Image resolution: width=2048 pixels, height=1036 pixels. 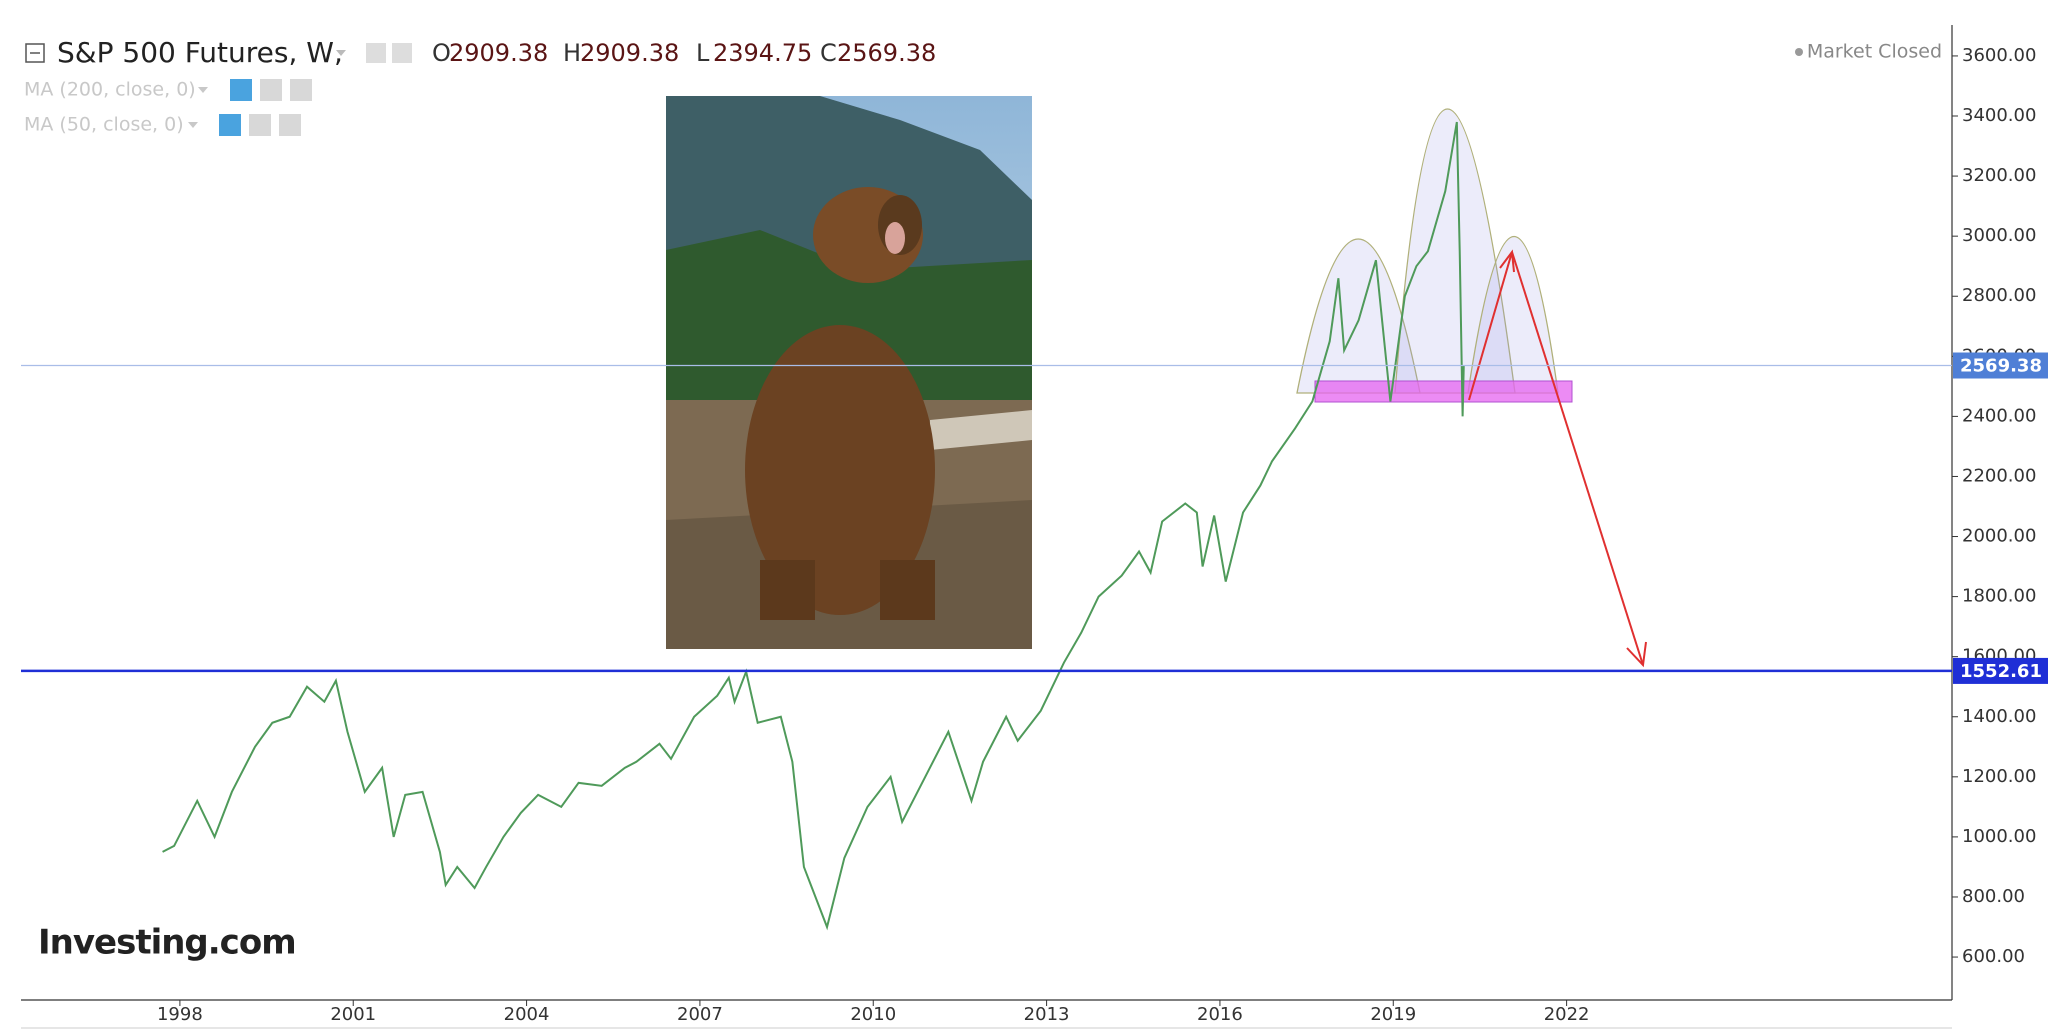 What do you see at coordinates (1999, 475) in the screenshot?
I see `y-tick-label: 2200.00` at bounding box center [1999, 475].